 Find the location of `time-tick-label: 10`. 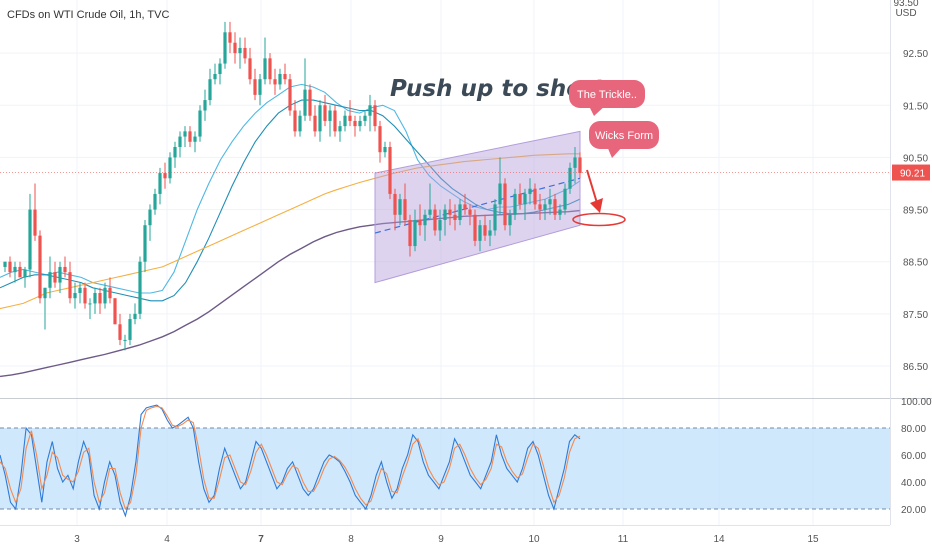

time-tick-label: 10 is located at coordinates (534, 539).